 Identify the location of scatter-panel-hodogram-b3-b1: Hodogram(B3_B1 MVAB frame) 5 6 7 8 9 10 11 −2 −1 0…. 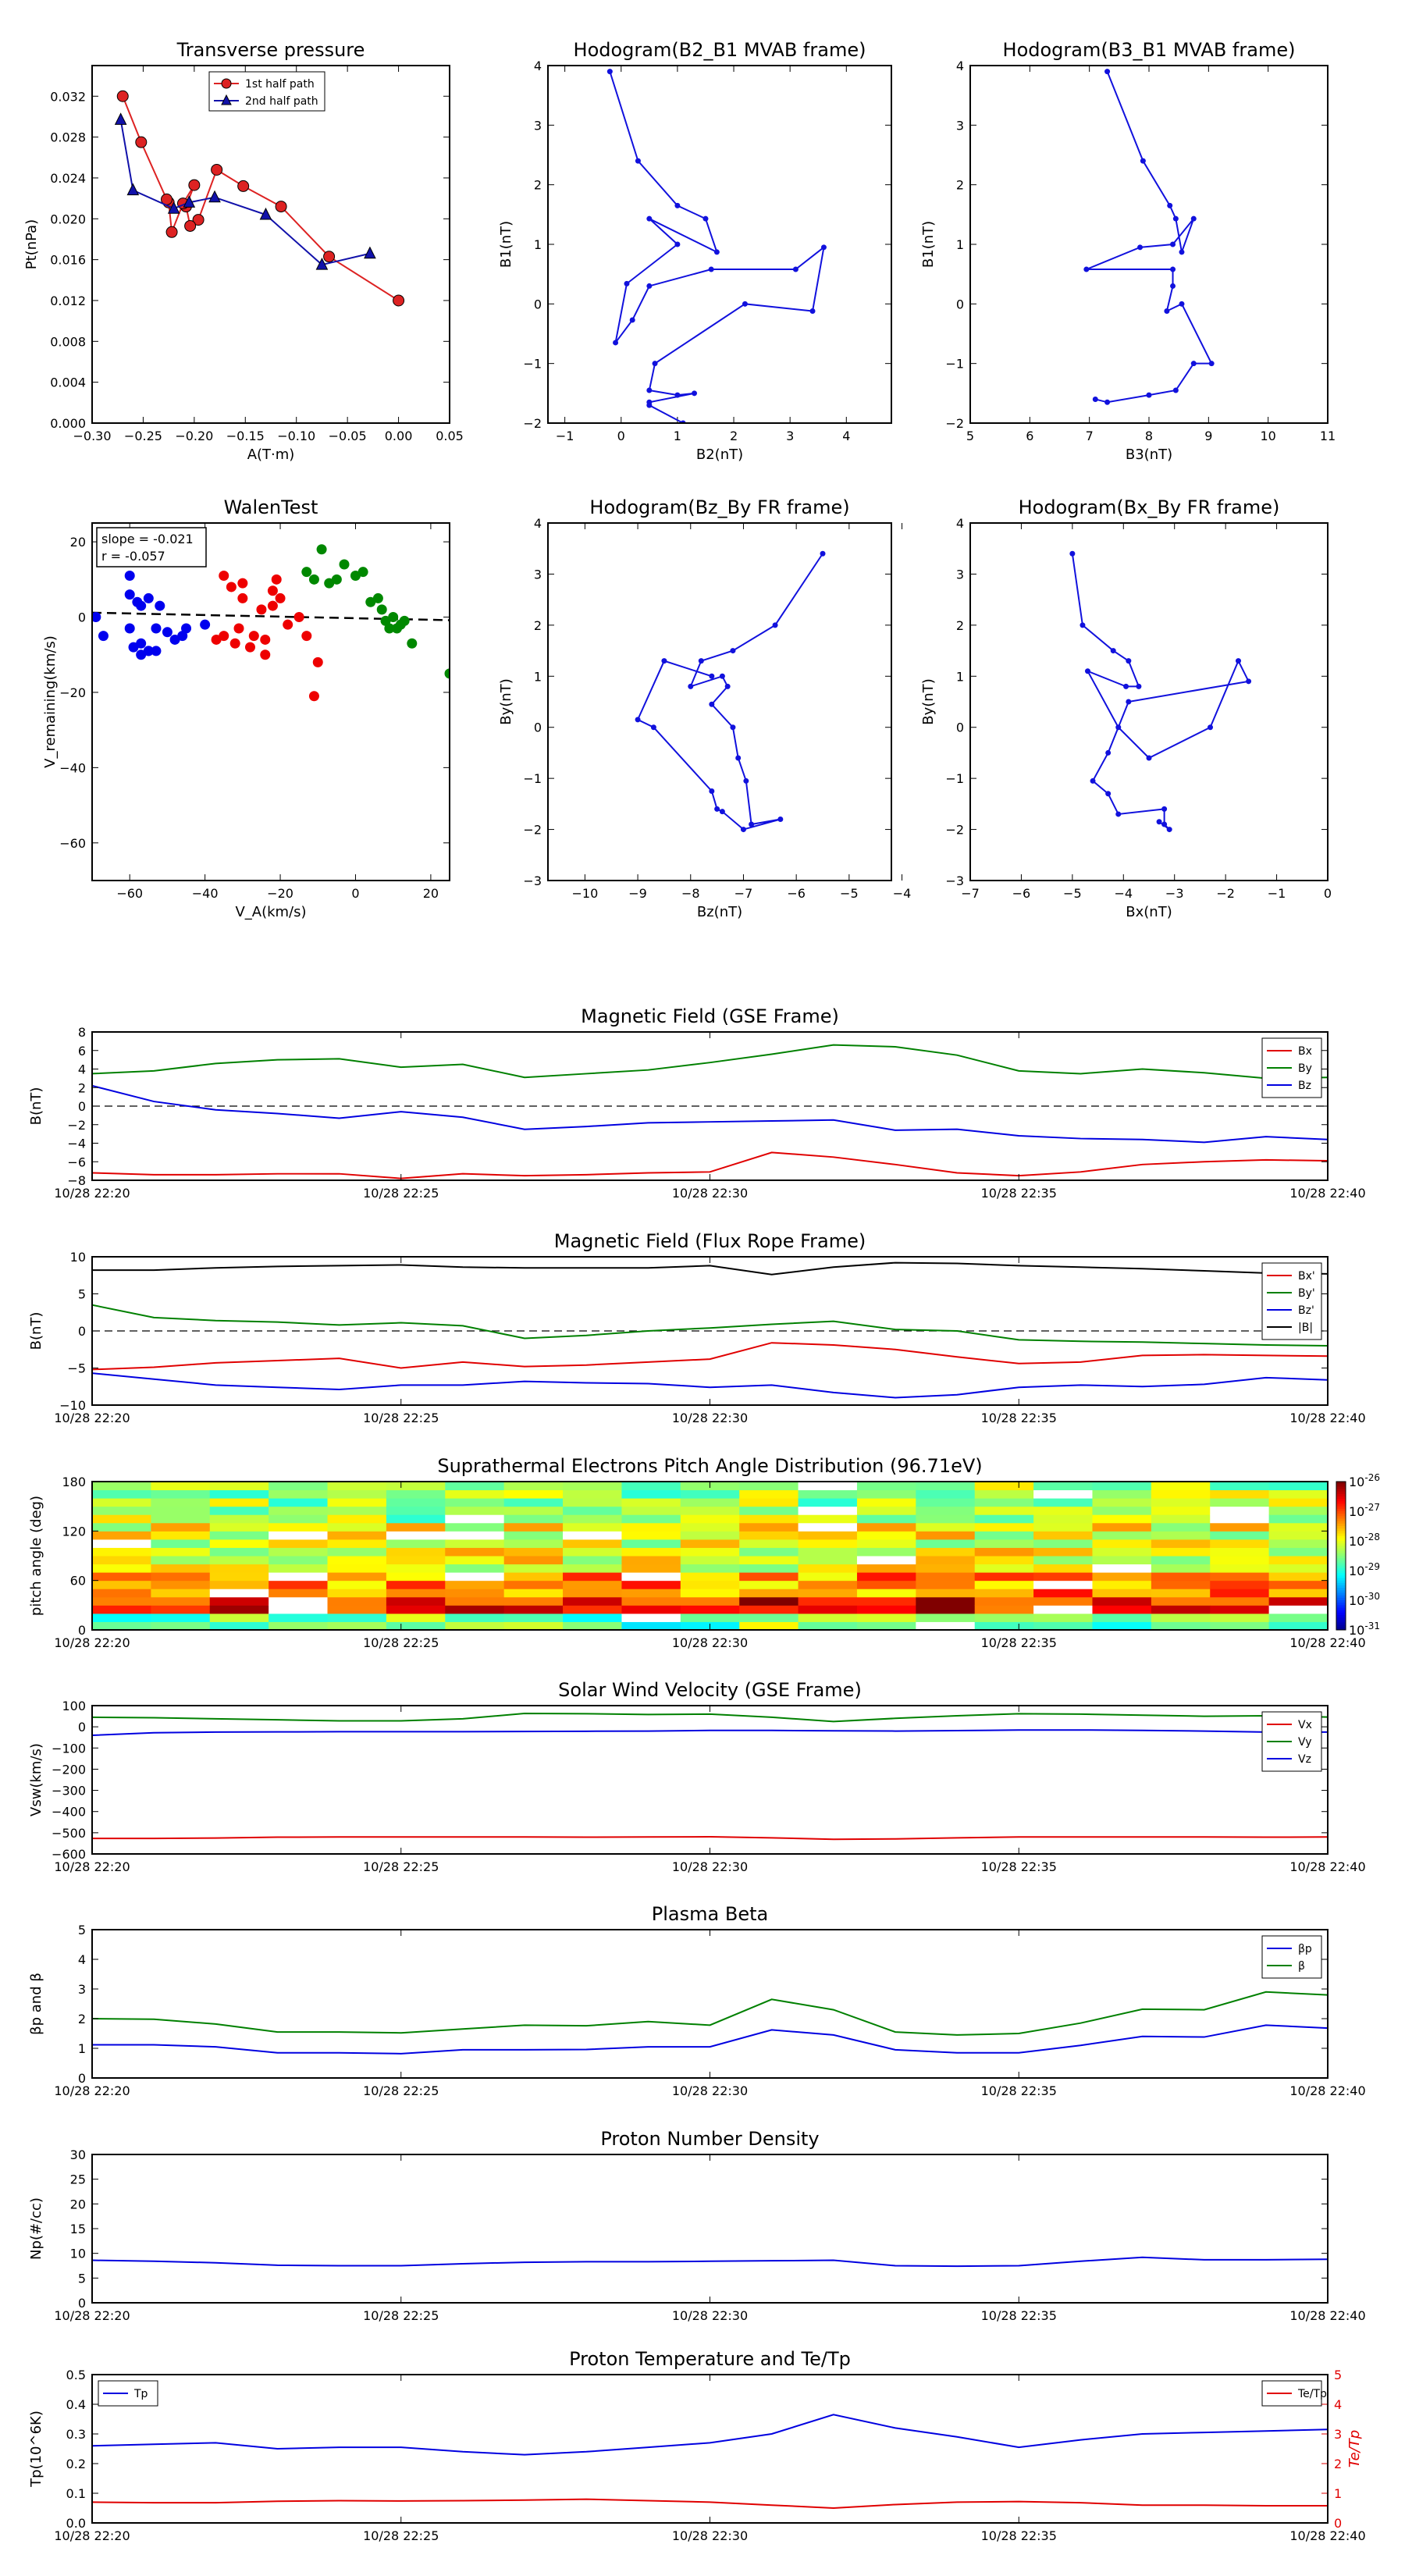
(1128, 251).